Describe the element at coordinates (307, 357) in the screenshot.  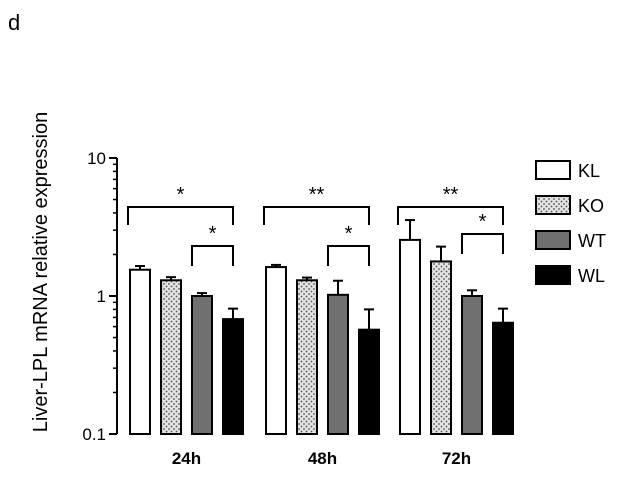
I see `bar-ko-48h` at that location.